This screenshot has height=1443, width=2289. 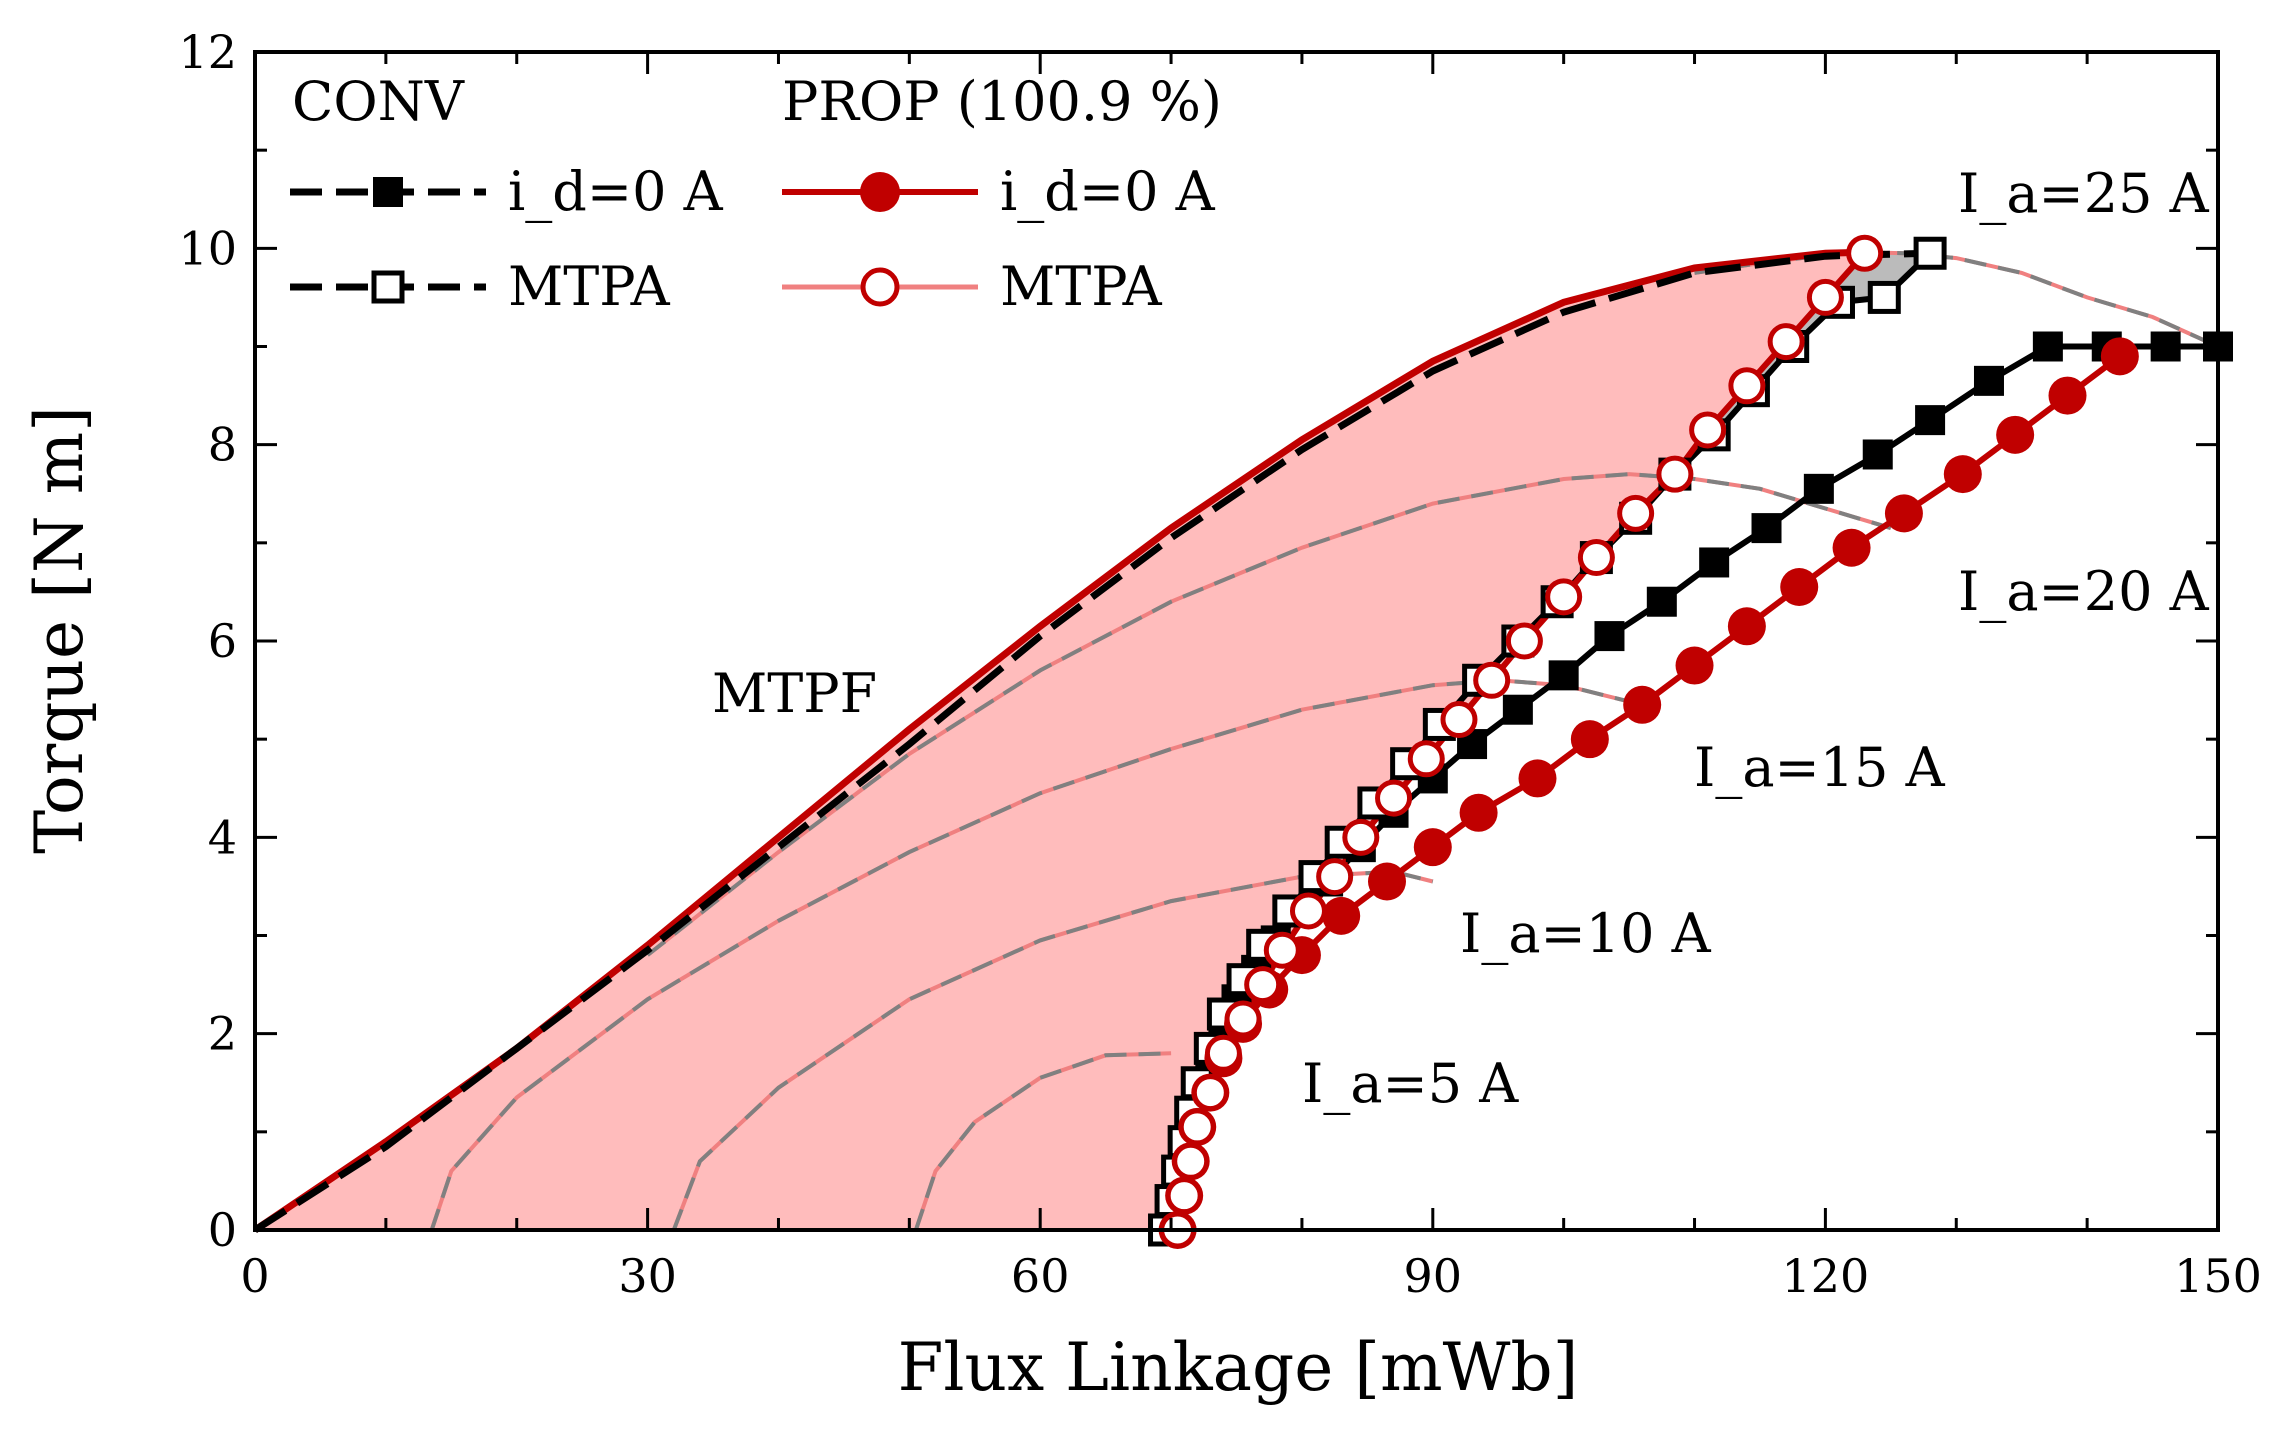 What do you see at coordinates (222, 641) in the screenshot?
I see `y-tick-label: 6` at bounding box center [222, 641].